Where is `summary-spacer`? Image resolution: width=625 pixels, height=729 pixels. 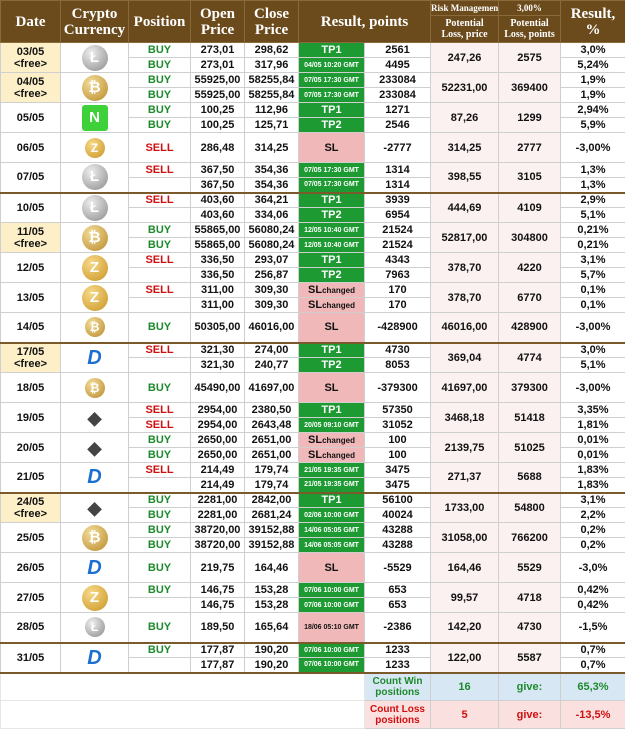 summary-spacer is located at coordinates (183, 687).